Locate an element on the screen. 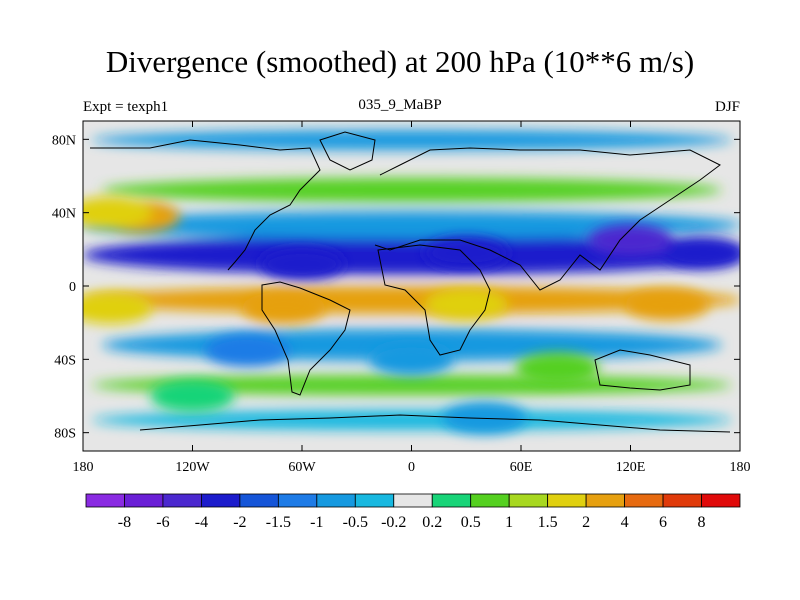 This screenshot has height=600, width=800. y-tick-label: 40S is located at coordinates (65, 360).